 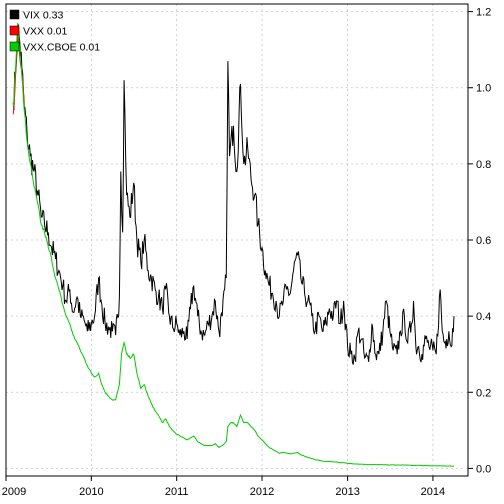 What do you see at coordinates (177, 492) in the screenshot?
I see `x-tick-label-2: 2011` at bounding box center [177, 492].